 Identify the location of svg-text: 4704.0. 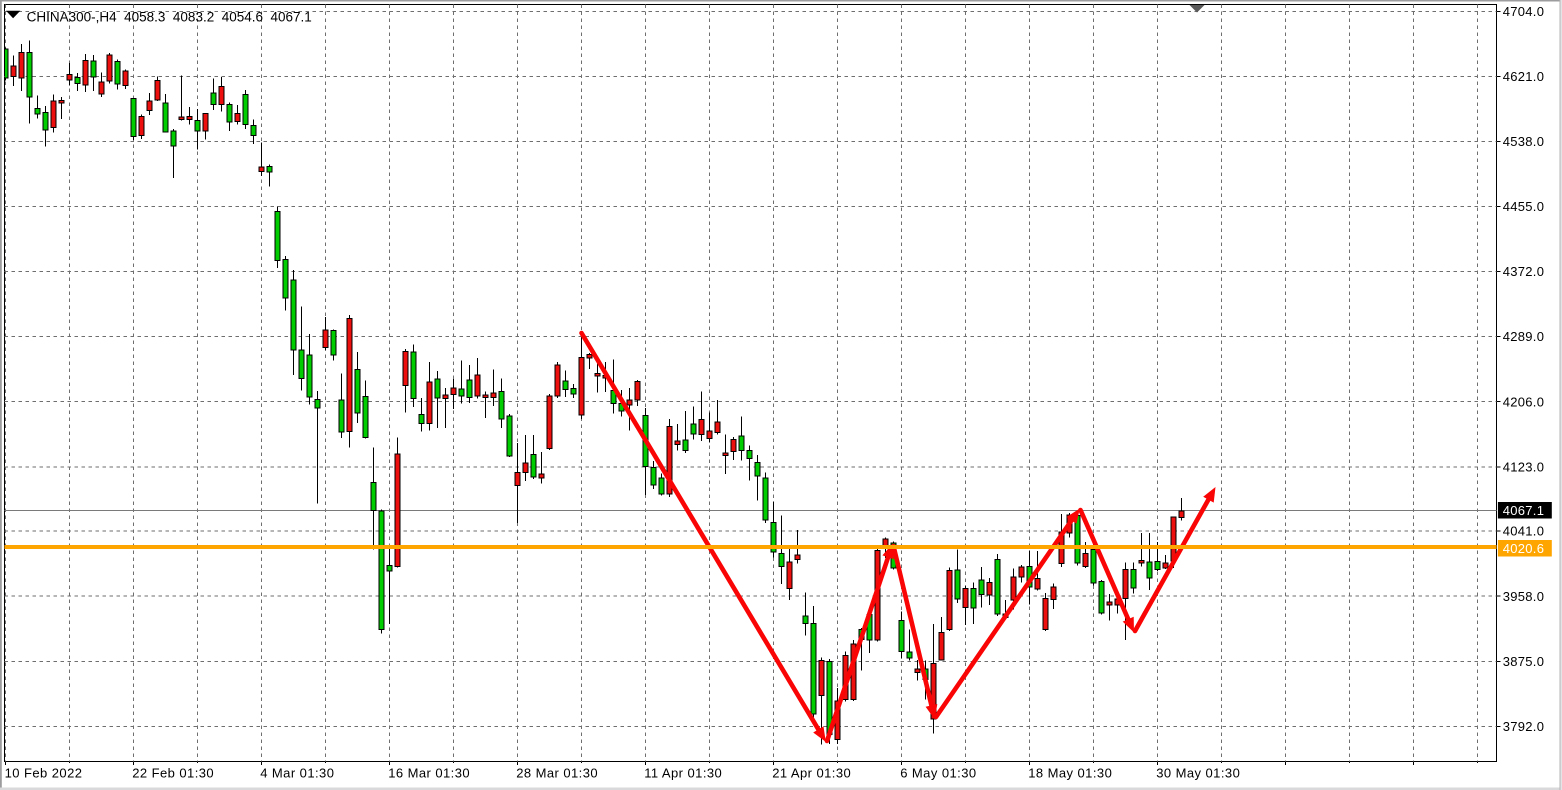
(1524, 11).